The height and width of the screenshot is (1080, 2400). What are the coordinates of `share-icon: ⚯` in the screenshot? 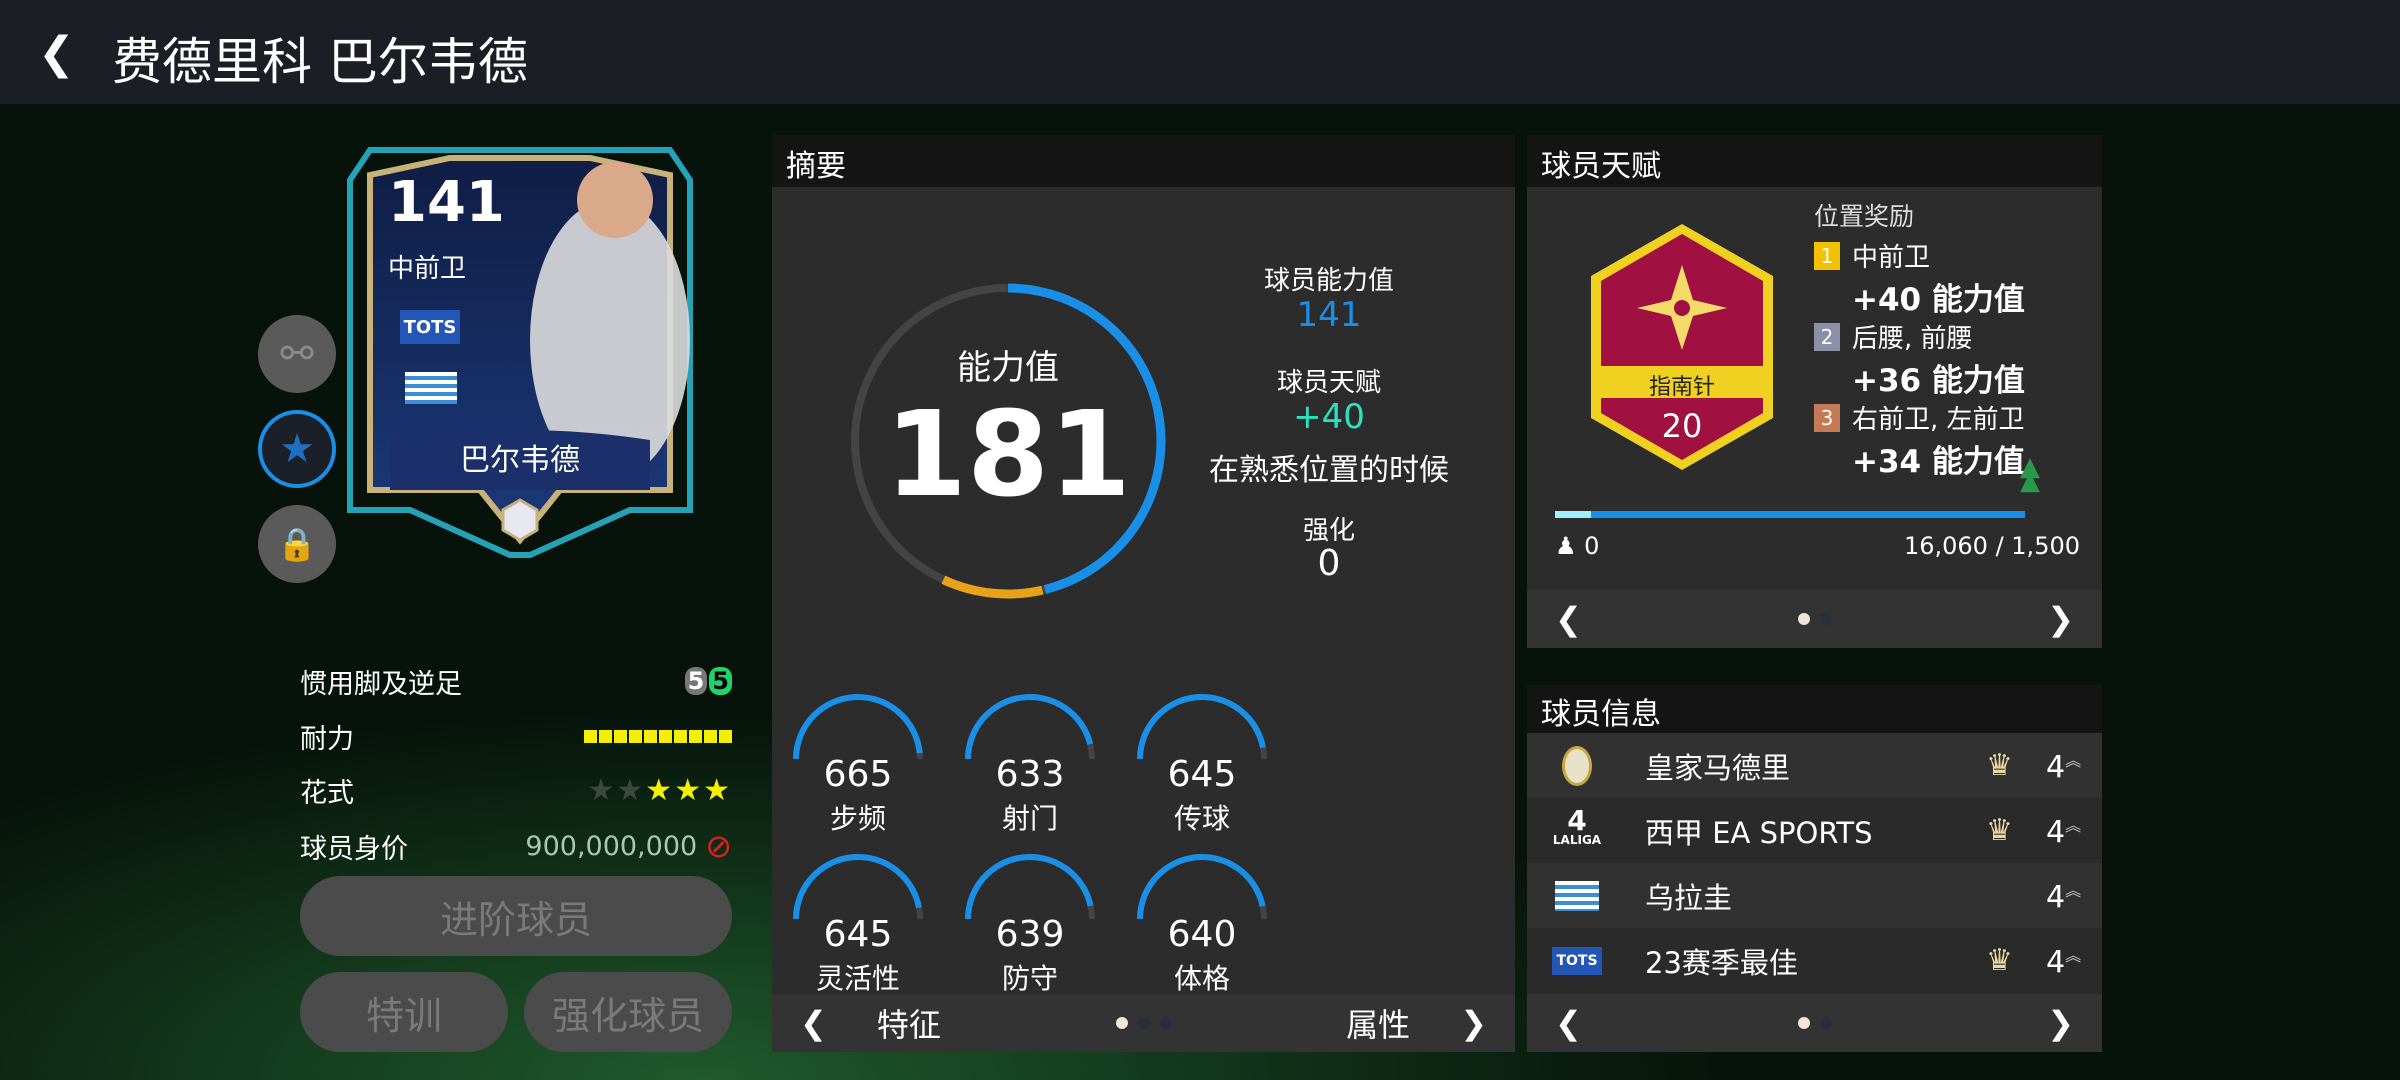 It's located at (297, 354).